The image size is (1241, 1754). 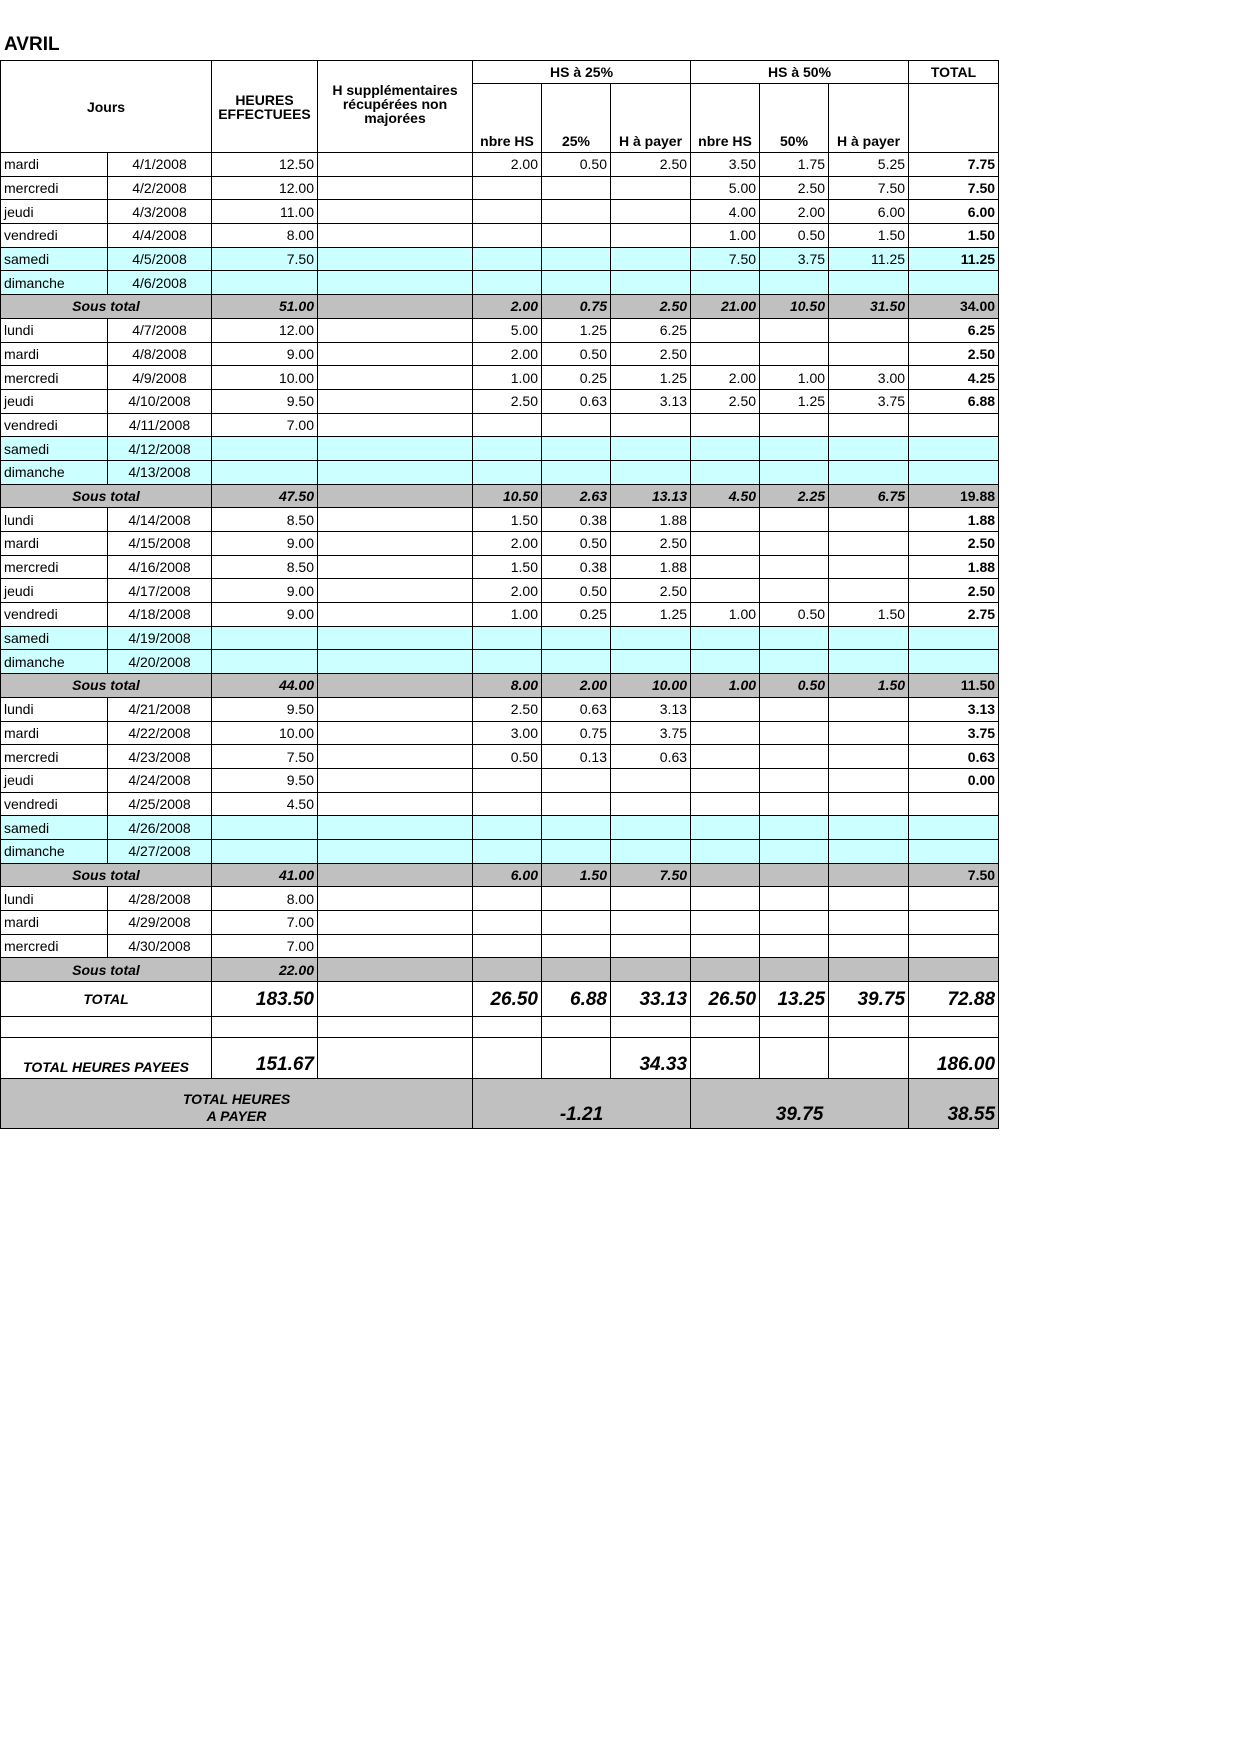 I want to click on cell-heures: 151.67, so click(x=264, y=1058).